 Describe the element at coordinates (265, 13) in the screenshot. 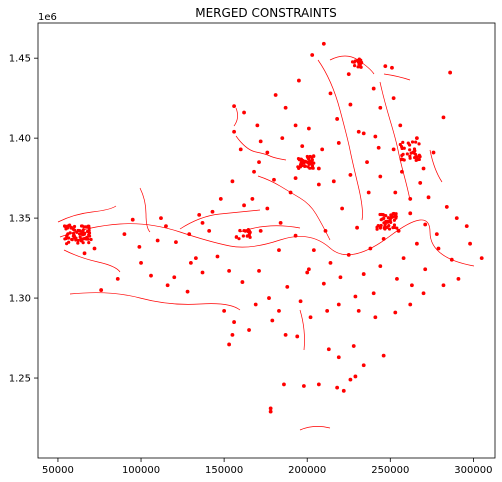

I see `chart-title: MERGED CONSTRAINTS` at that location.